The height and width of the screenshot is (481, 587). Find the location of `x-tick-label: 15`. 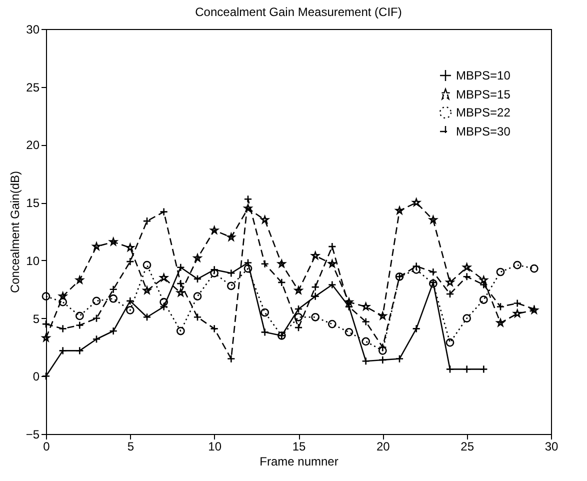

x-tick-label: 15 is located at coordinates (299, 447).